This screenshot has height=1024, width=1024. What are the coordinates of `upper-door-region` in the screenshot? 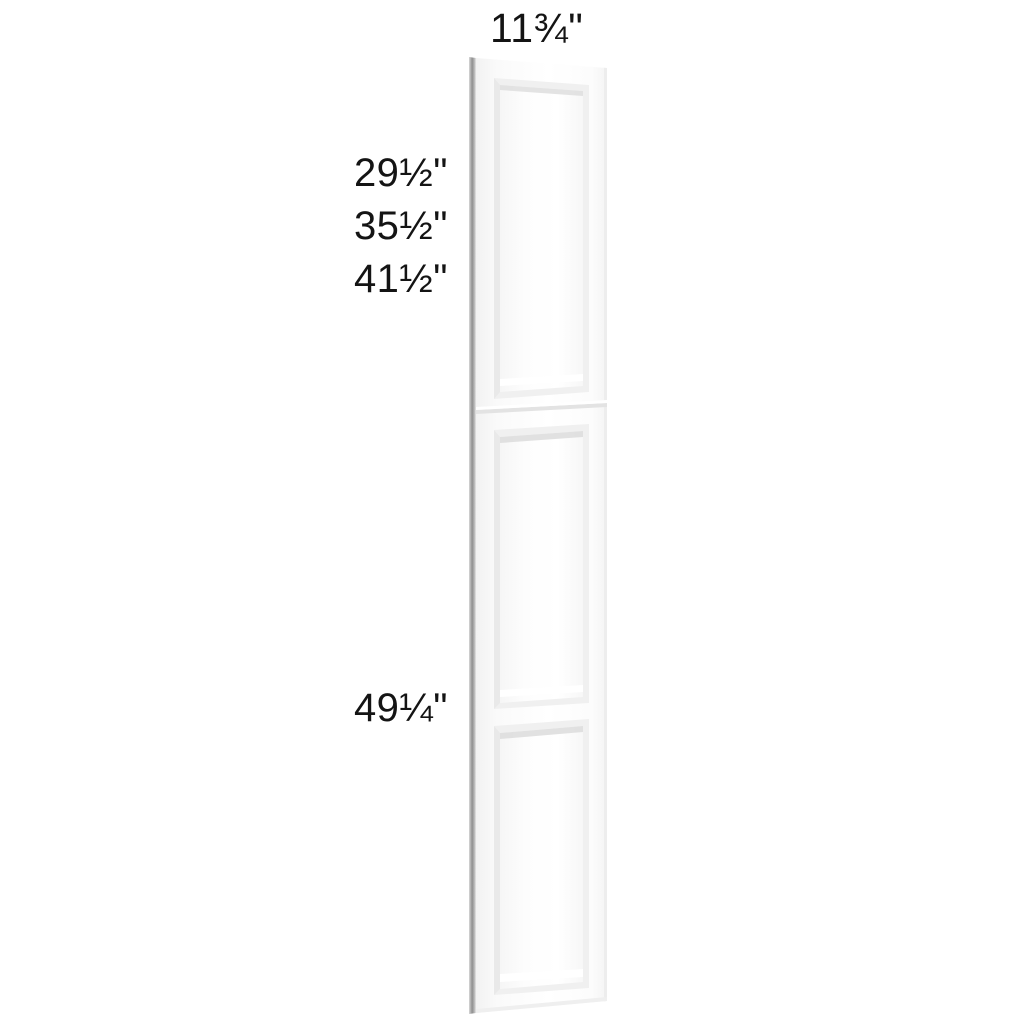 It's located at (539, 234).